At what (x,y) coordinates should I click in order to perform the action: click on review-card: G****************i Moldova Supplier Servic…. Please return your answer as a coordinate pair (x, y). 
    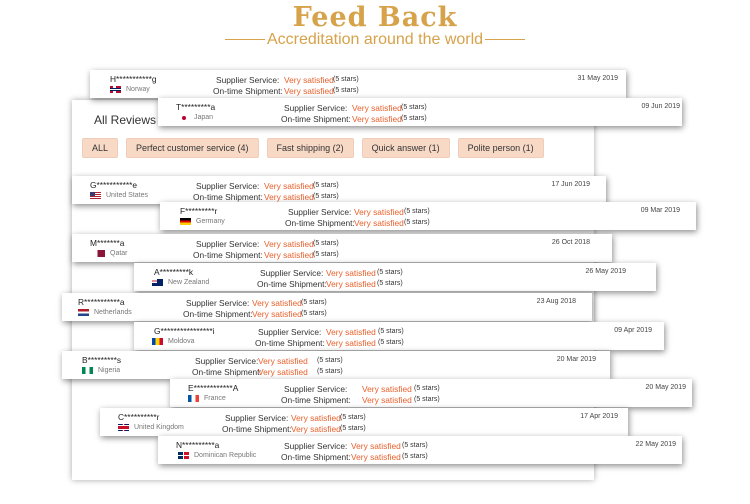
    Looking at the image, I should click on (399, 336).